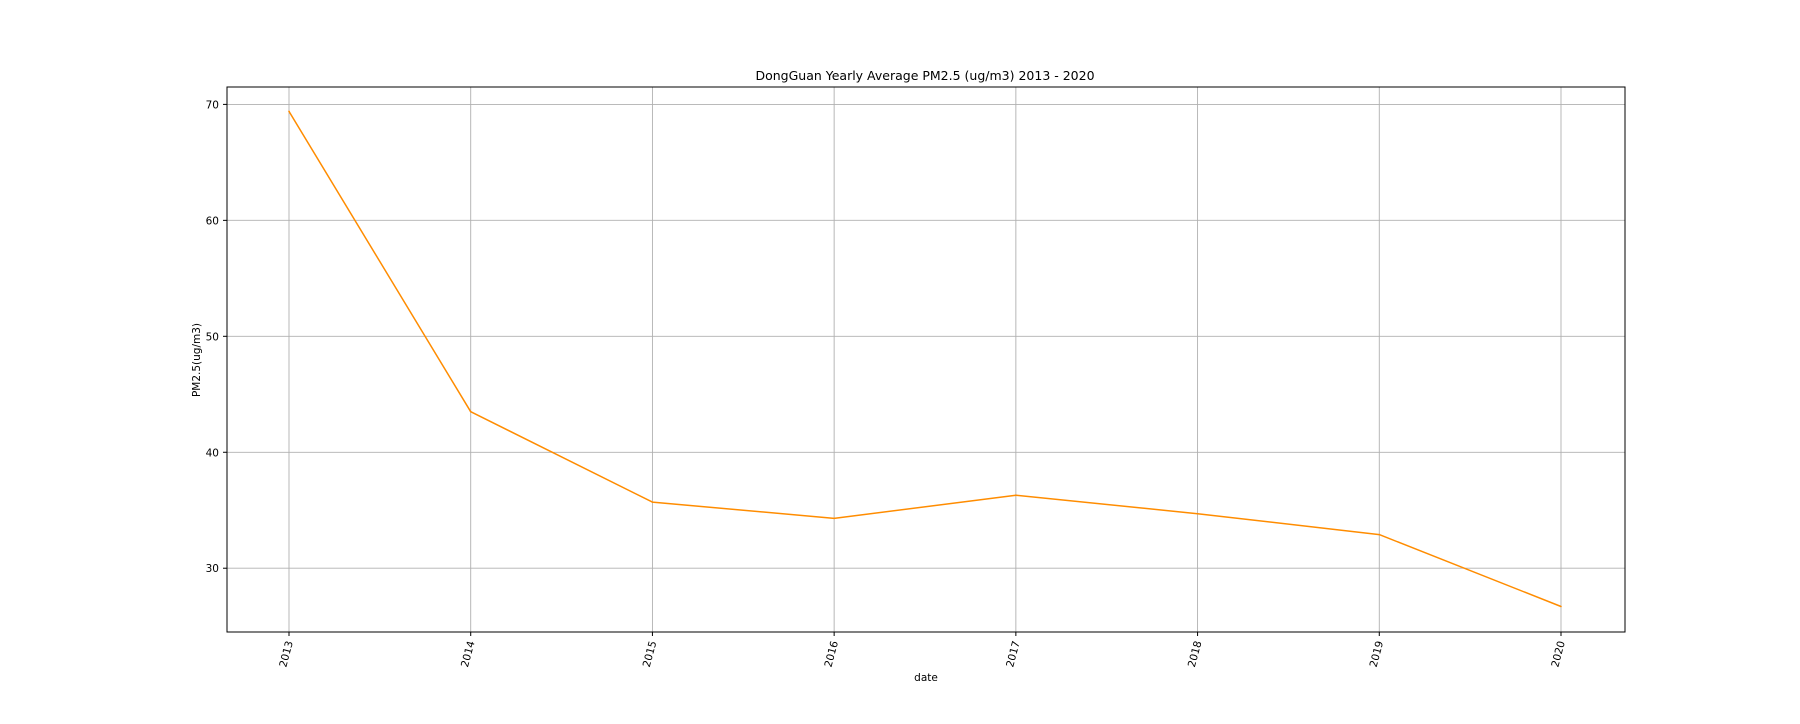 Image resolution: width=1800 pixels, height=724 pixels. What do you see at coordinates (922, 650) in the screenshot?
I see `x-axis-ticks: 2013 2014 2015 2016 2017 2018 2019 2020` at bounding box center [922, 650].